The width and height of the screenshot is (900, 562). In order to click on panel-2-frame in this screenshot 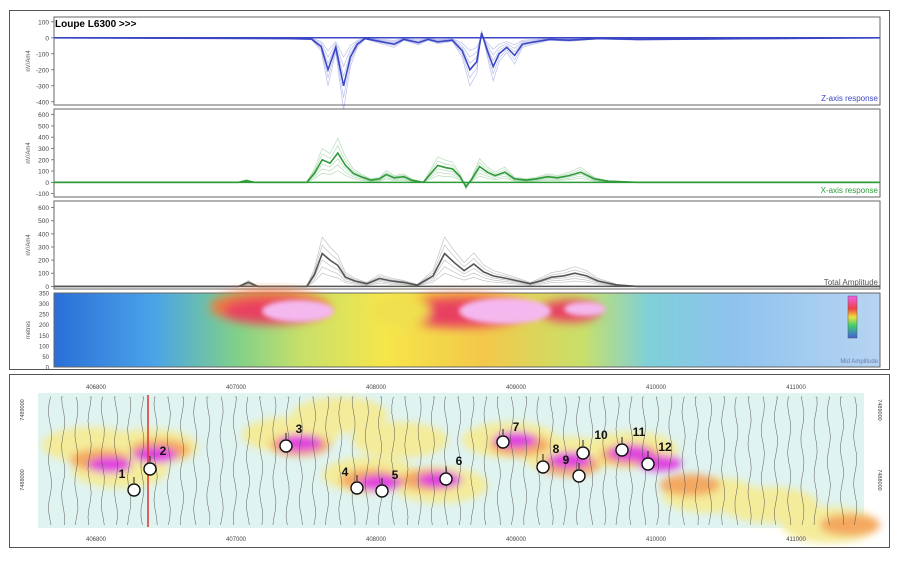, I will do `click(467, 245)`.